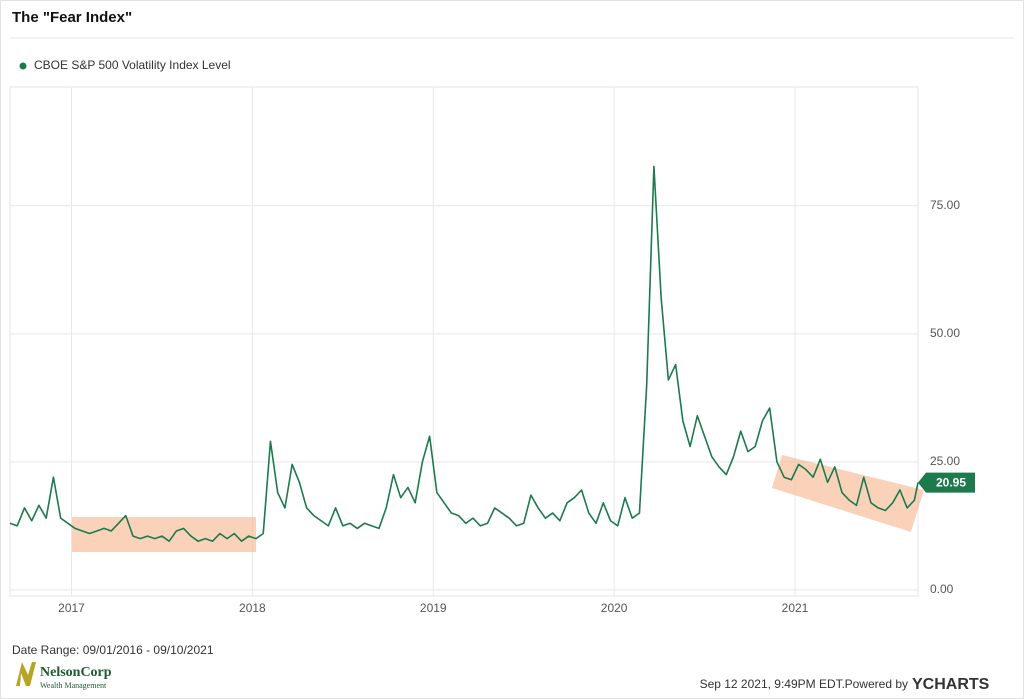  What do you see at coordinates (795, 608) in the screenshot?
I see `x-tick-label: 2021` at bounding box center [795, 608].